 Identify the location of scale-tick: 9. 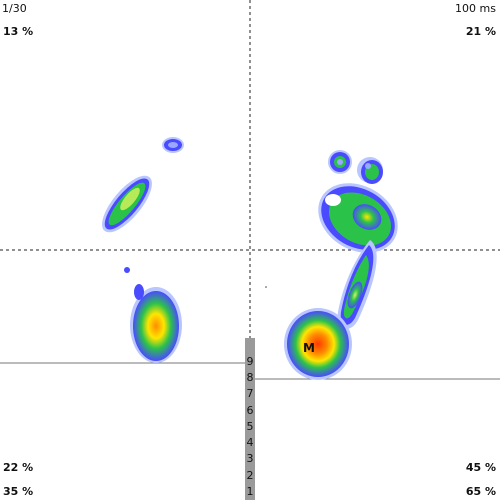
(250, 361).